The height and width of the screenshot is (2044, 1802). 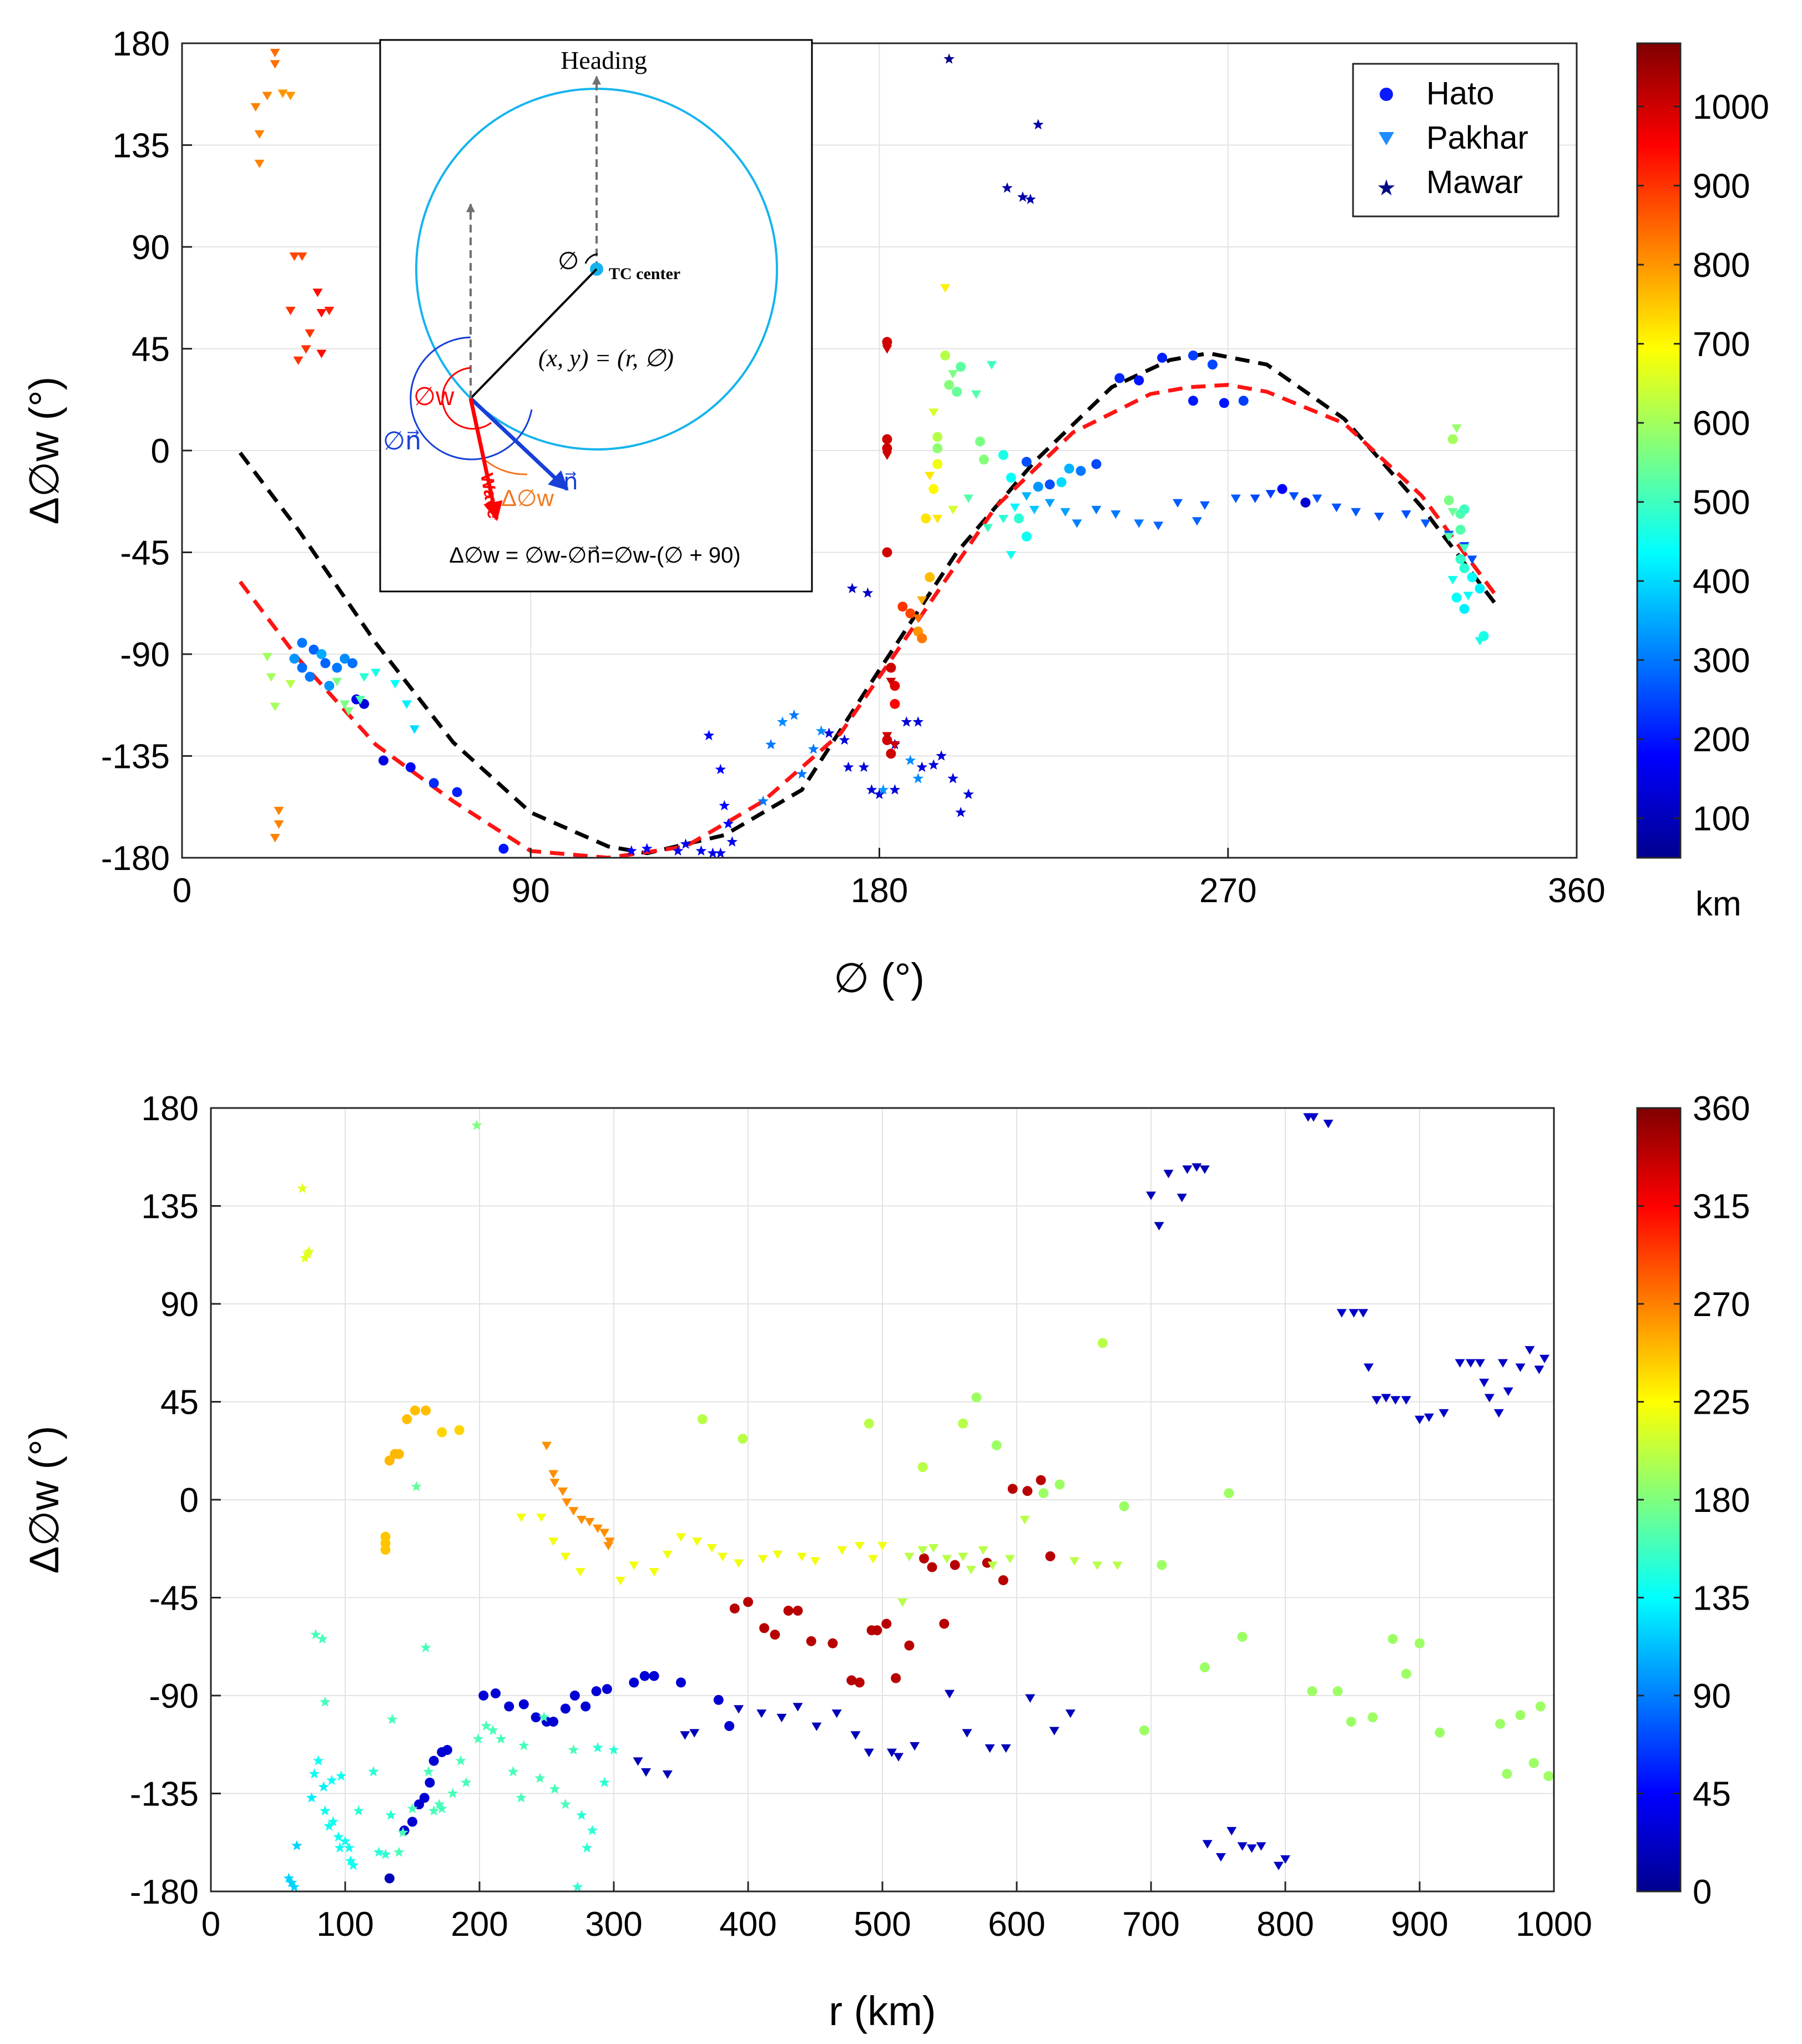 What do you see at coordinates (1721, 1305) in the screenshot?
I see `colorbar-tick-label: 270` at bounding box center [1721, 1305].